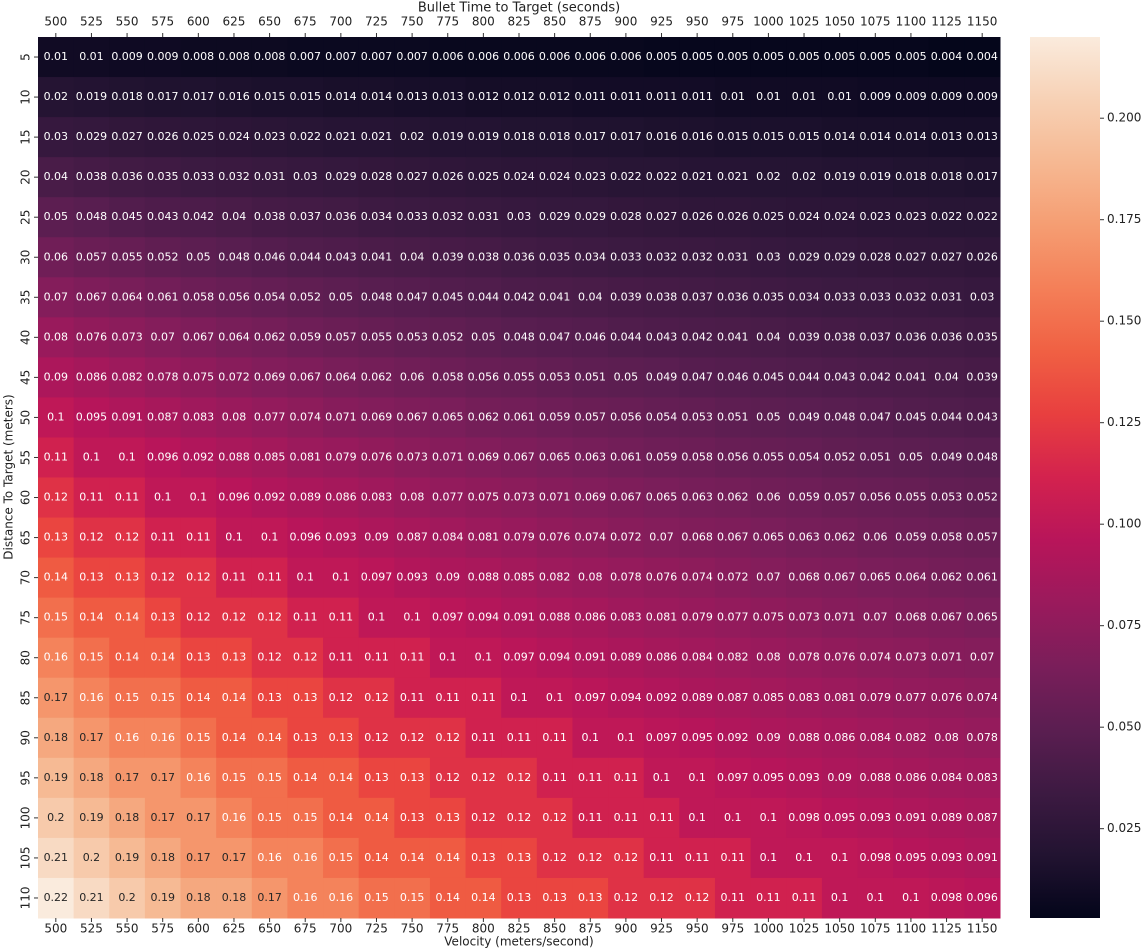 Image resolution: width=1143 pixels, height=950 pixels. I want to click on x-tick-label: 750, so click(412, 929).